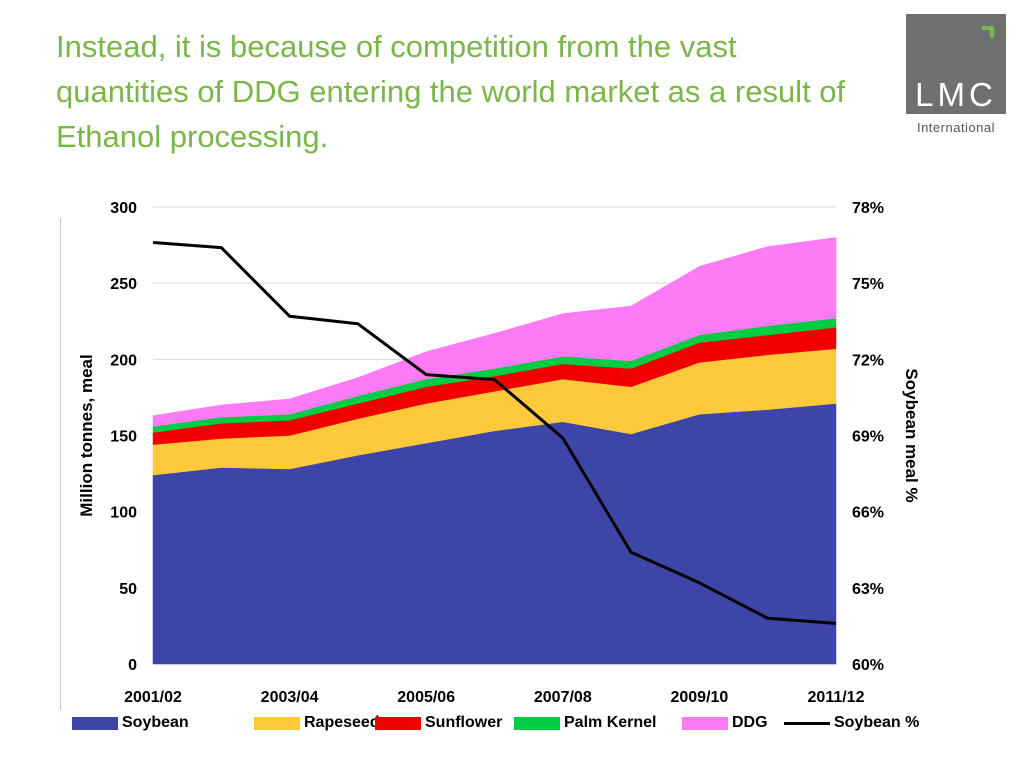 The image size is (1024, 768). What do you see at coordinates (86, 435) in the screenshot?
I see `y-axis-title: Million tonnes, meal` at bounding box center [86, 435].